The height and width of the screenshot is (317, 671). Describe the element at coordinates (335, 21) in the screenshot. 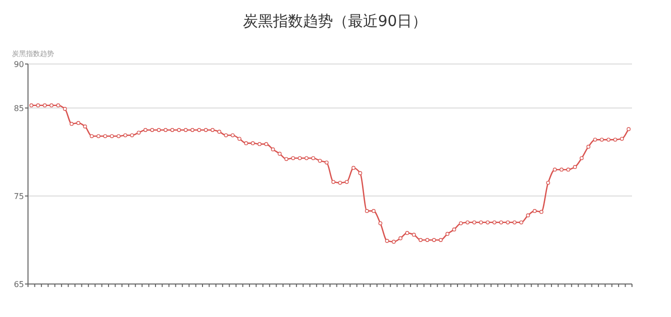

I see `chart-title: 炭黑指数趋势（最近90日）` at that location.